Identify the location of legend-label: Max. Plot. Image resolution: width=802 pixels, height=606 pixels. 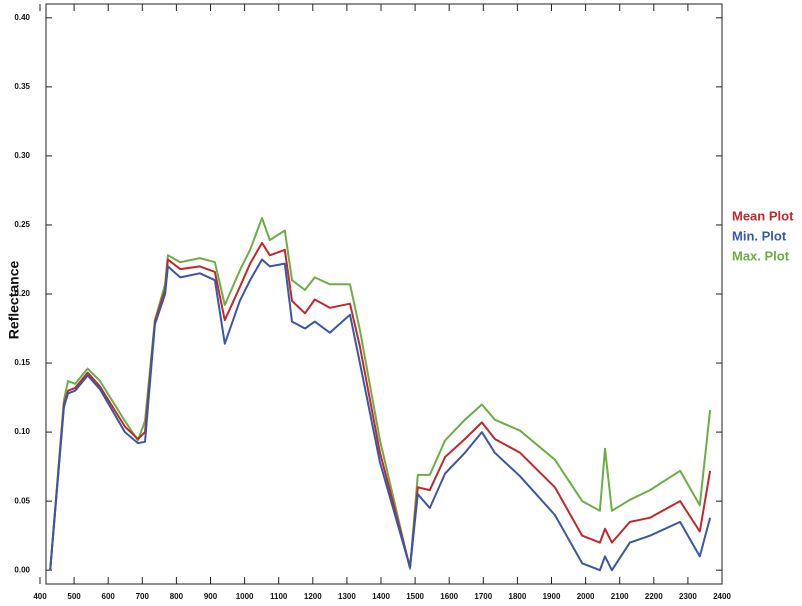
(761, 255).